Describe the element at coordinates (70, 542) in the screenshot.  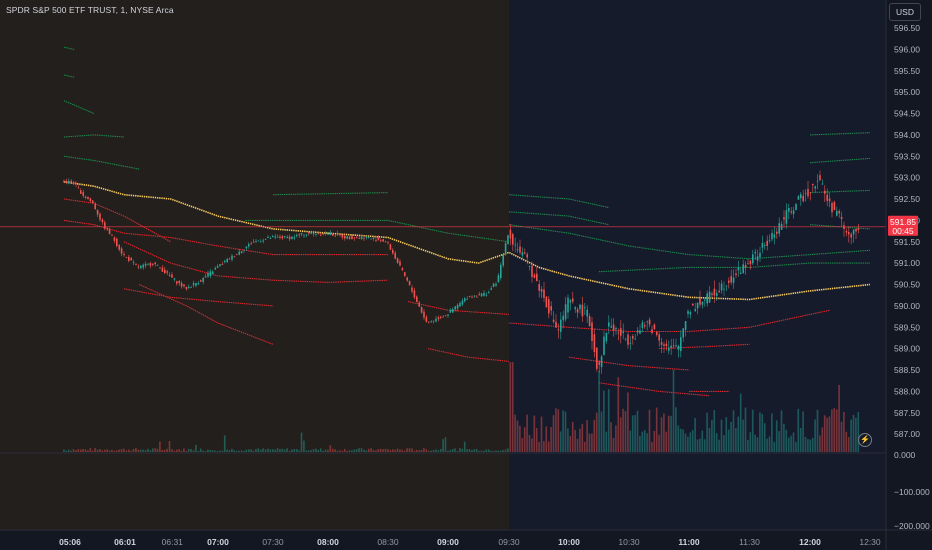
I see `time-tick-label: 05:06` at that location.